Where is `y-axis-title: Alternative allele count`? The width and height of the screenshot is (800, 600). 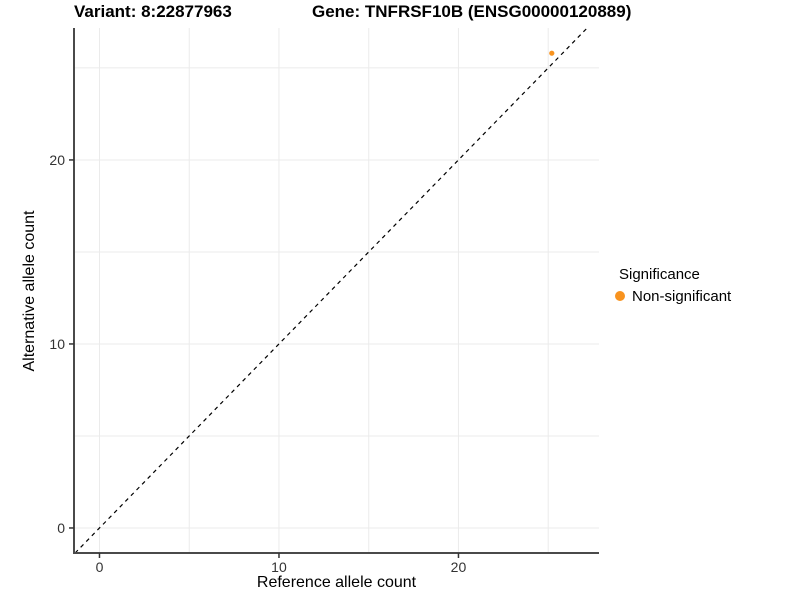 y-axis-title: Alternative allele count is located at coordinates (29, 291).